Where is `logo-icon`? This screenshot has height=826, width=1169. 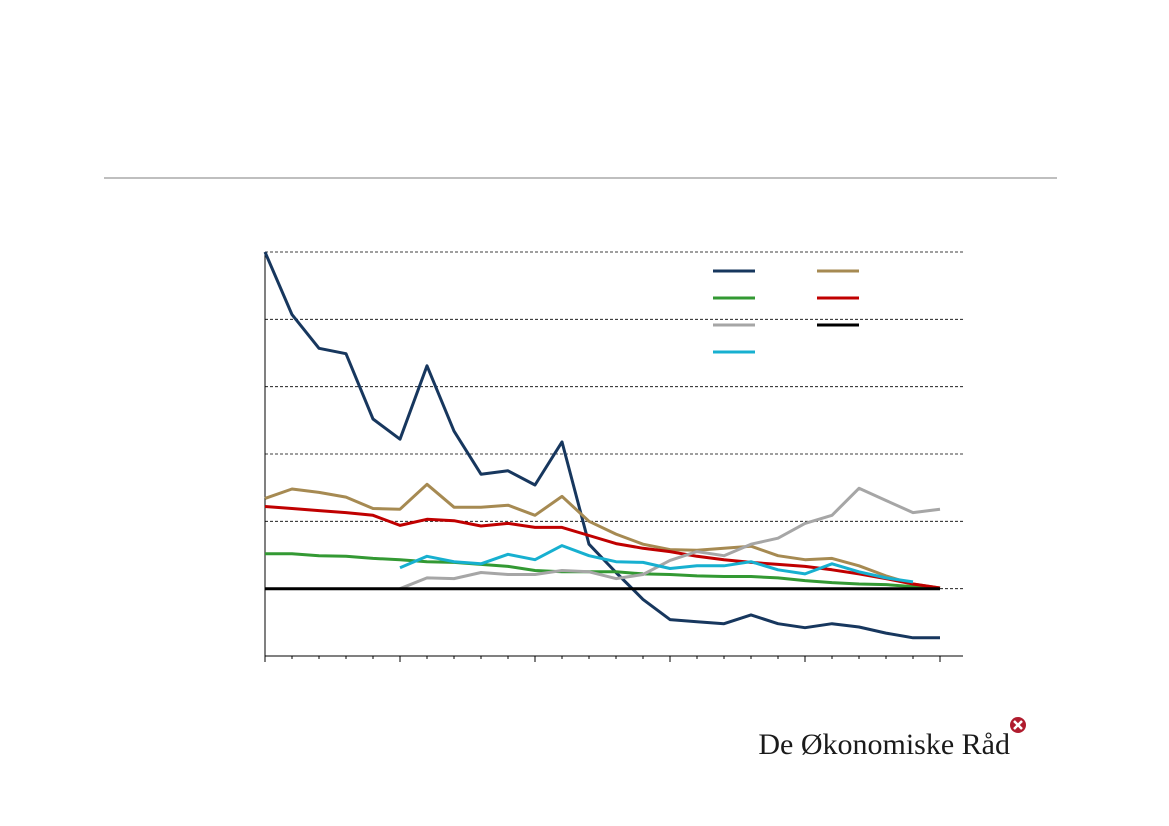
logo-icon is located at coordinates (1018, 725).